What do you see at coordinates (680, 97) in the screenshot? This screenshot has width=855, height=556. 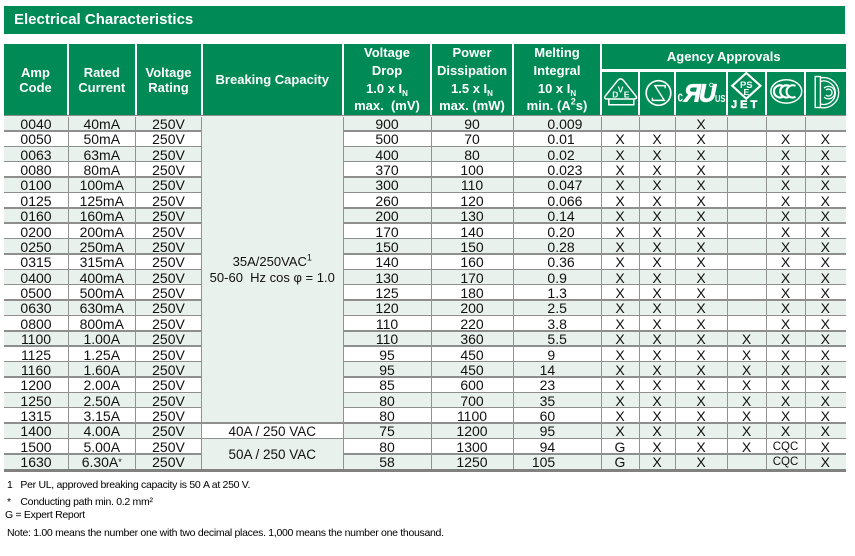 I see `svg-text: c` at bounding box center [680, 97].